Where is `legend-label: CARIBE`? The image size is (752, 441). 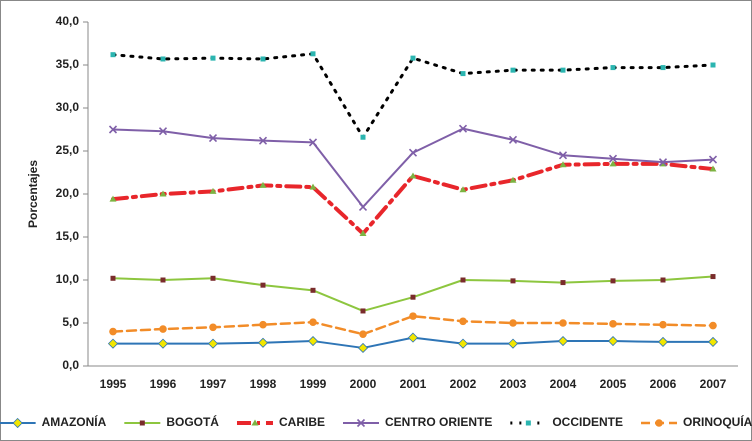
legend-label: CARIBE is located at coordinates (302, 422).